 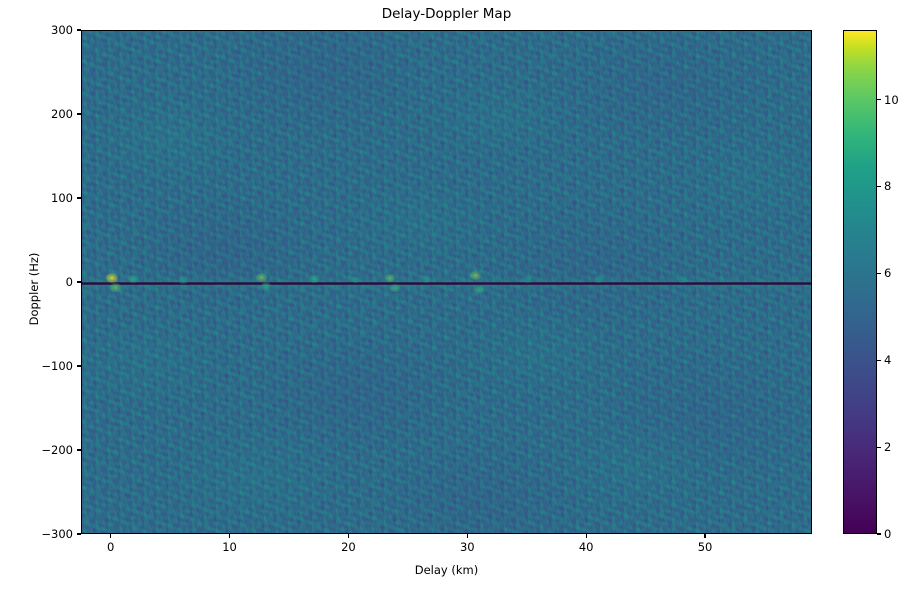 What do you see at coordinates (62, 114) in the screenshot?
I see `y-tick-label: 200` at bounding box center [62, 114].